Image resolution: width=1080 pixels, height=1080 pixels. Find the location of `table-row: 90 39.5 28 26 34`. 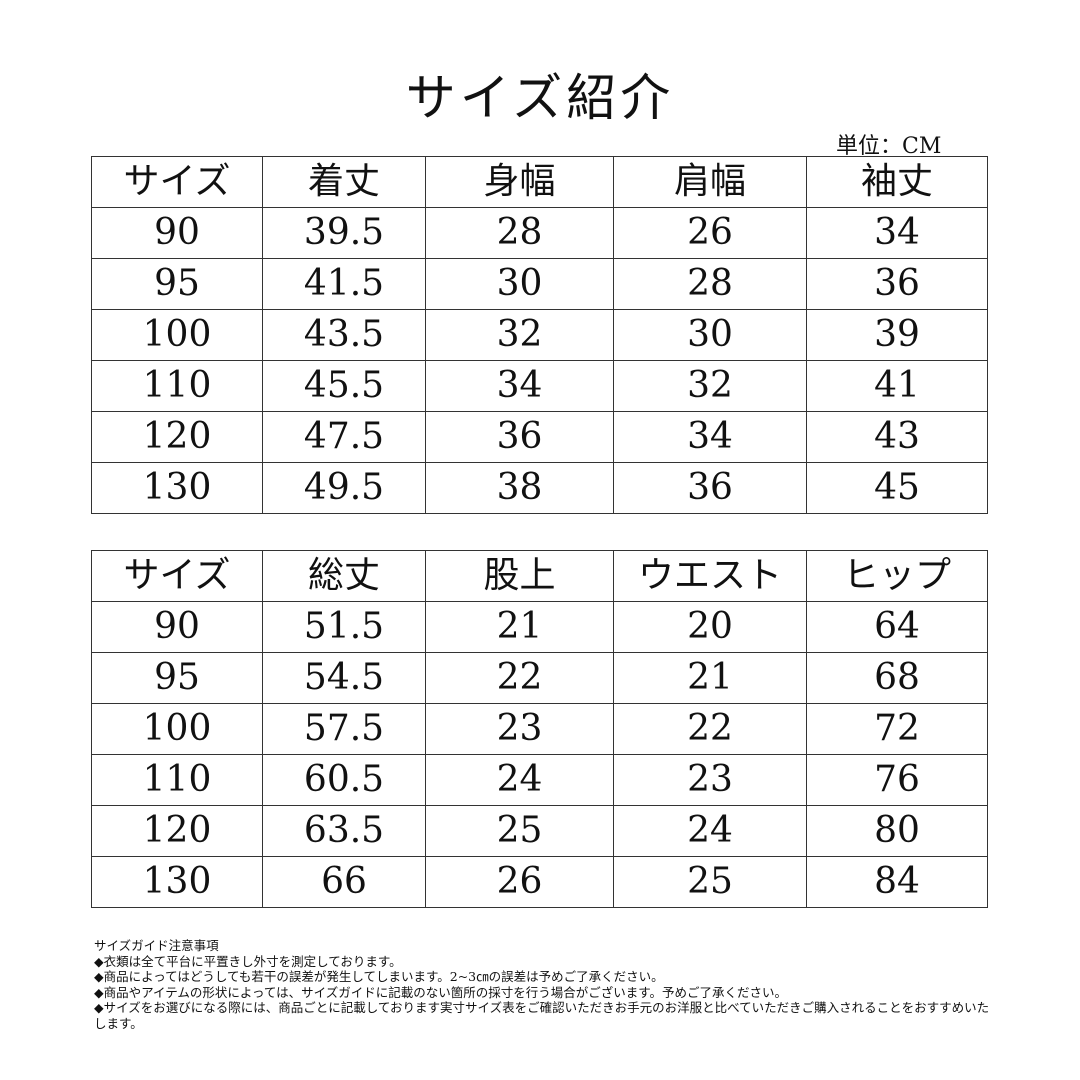

table-row: 90 39.5 28 26 34 is located at coordinates (539, 233).